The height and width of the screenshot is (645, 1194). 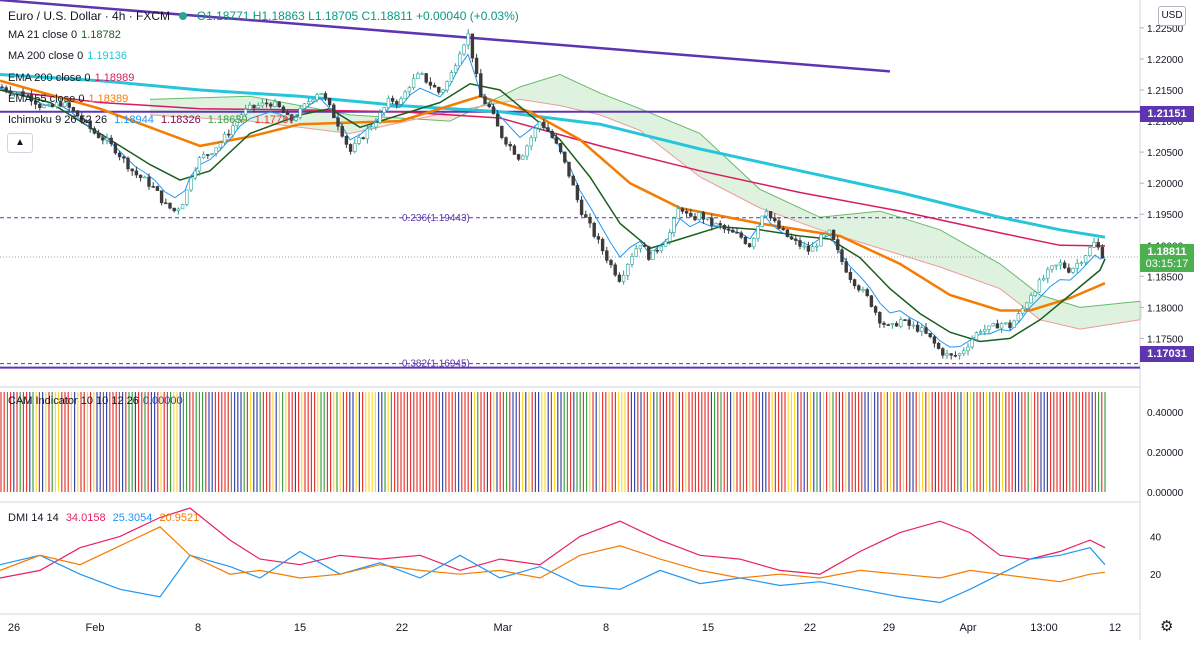 I want to click on currency-button: USD, so click(x=1172, y=16).